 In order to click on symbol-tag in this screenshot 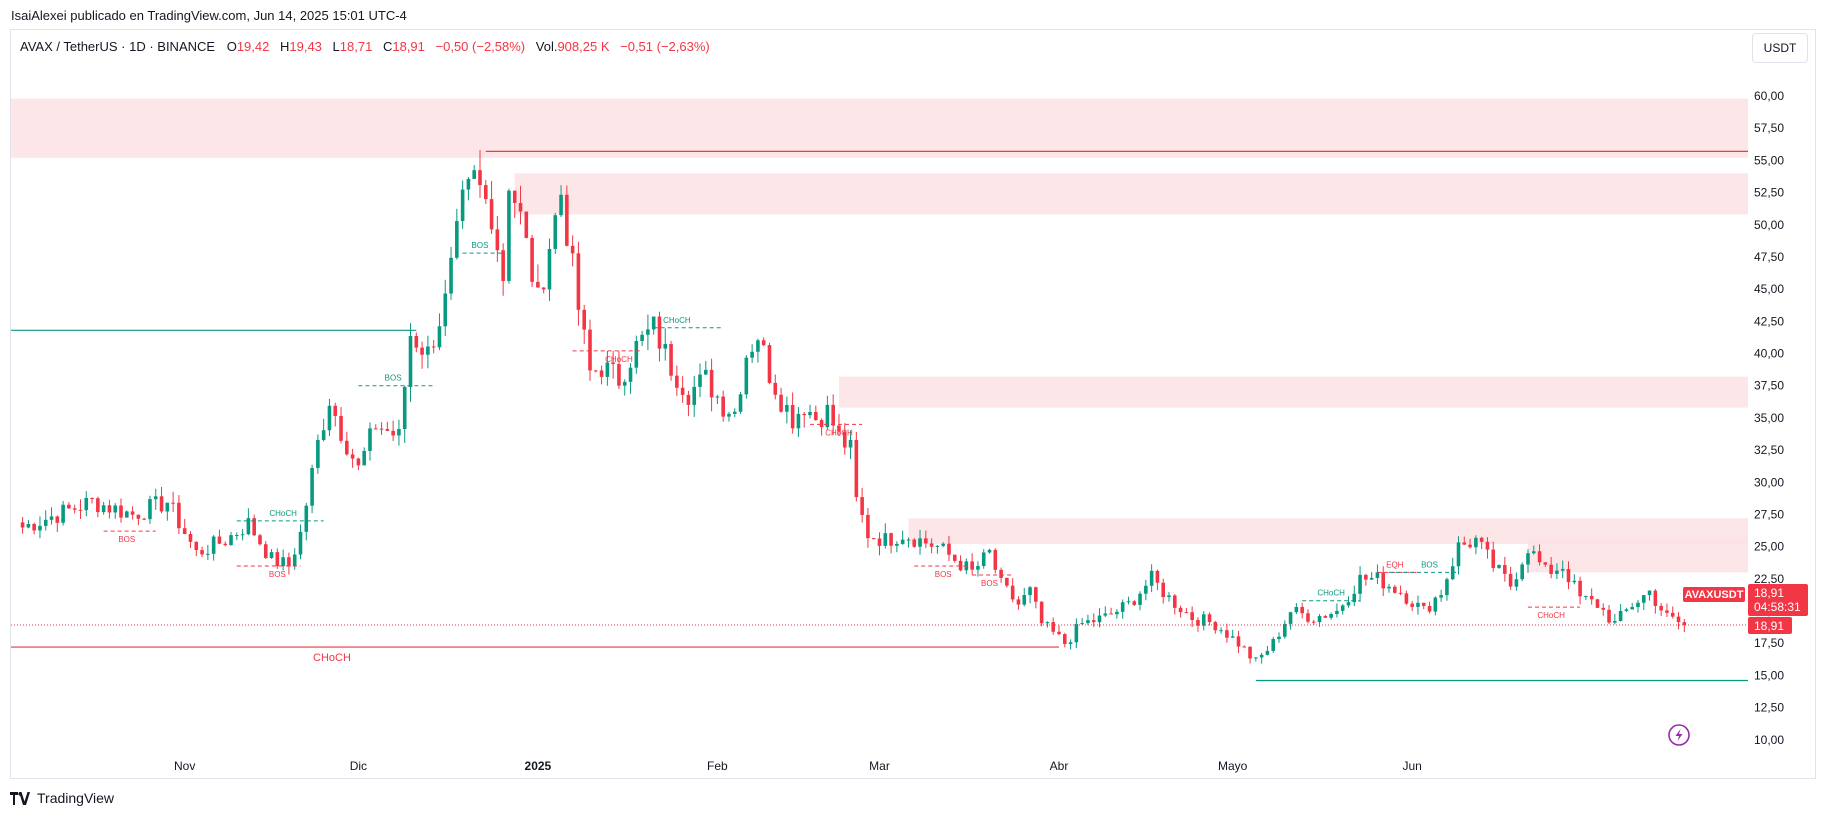, I will do `click(1714, 594)`.